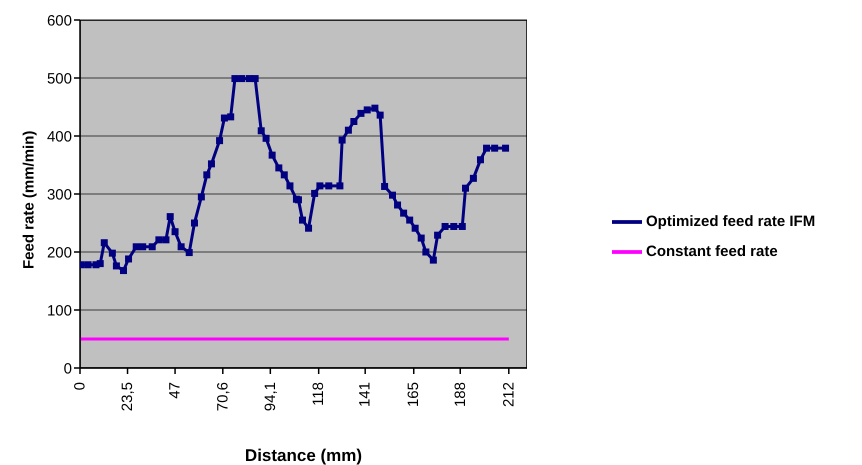  What do you see at coordinates (303, 455) in the screenshot?
I see `x-axis-title: Distance (mm)` at bounding box center [303, 455].